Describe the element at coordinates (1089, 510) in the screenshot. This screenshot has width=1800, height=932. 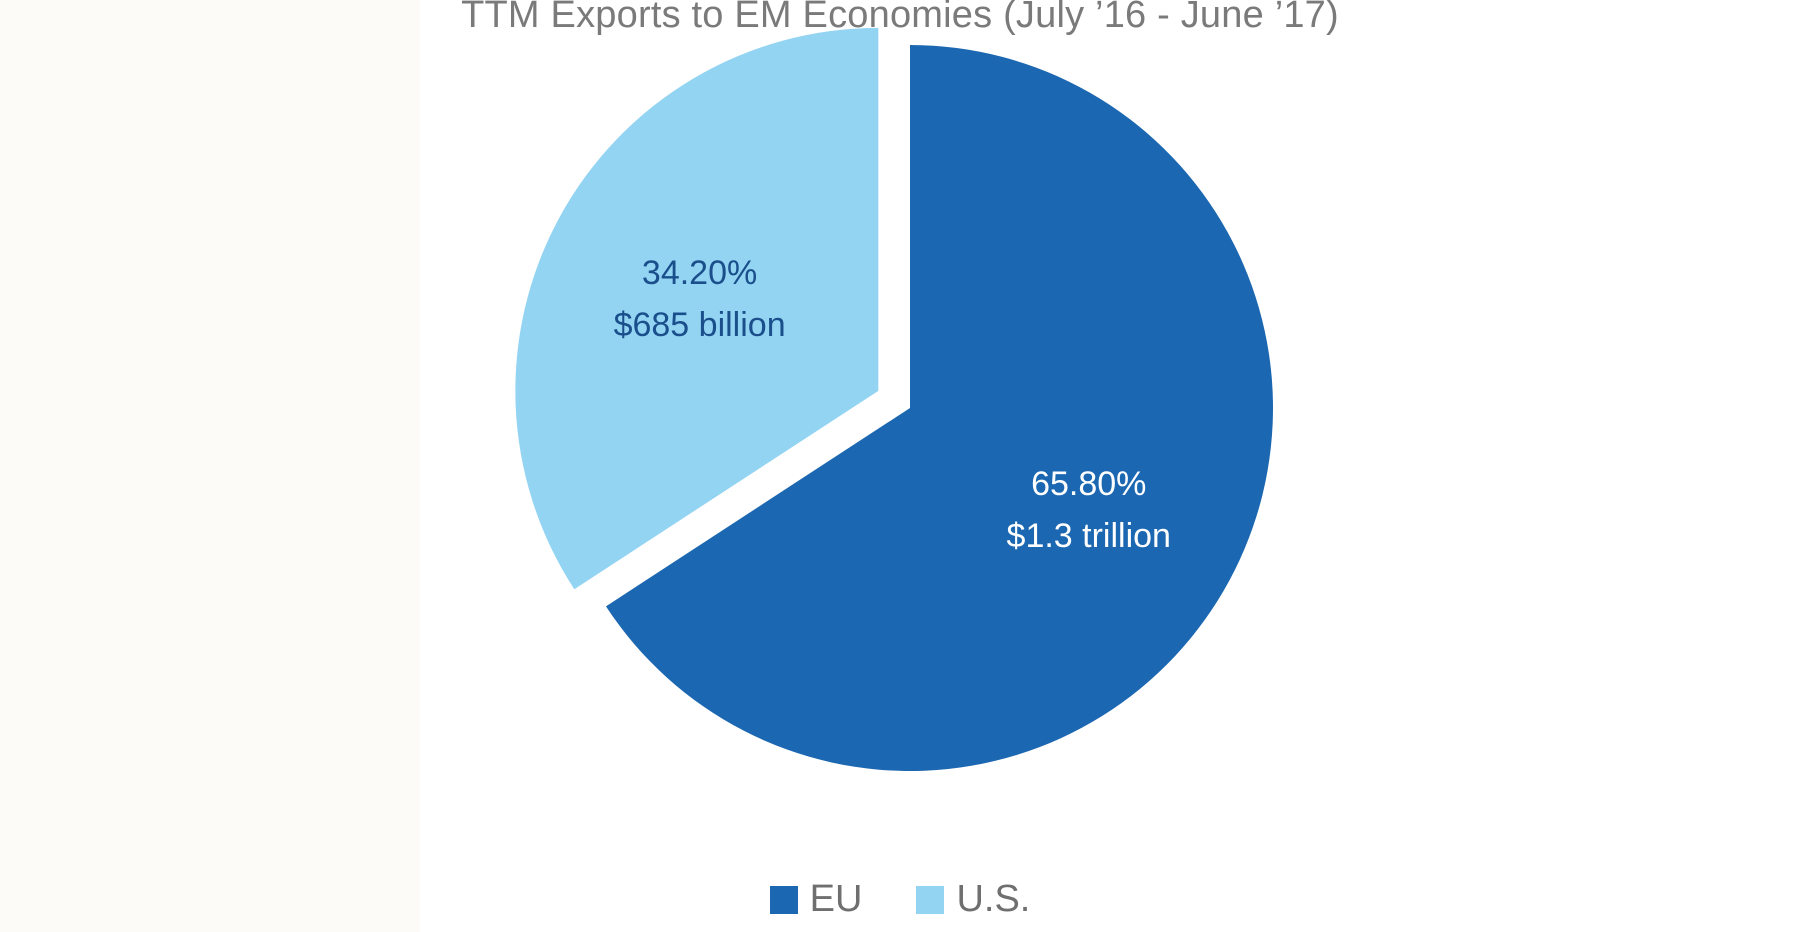
I see `slice-label-eu: 65.80% $1.3 trillion` at that location.